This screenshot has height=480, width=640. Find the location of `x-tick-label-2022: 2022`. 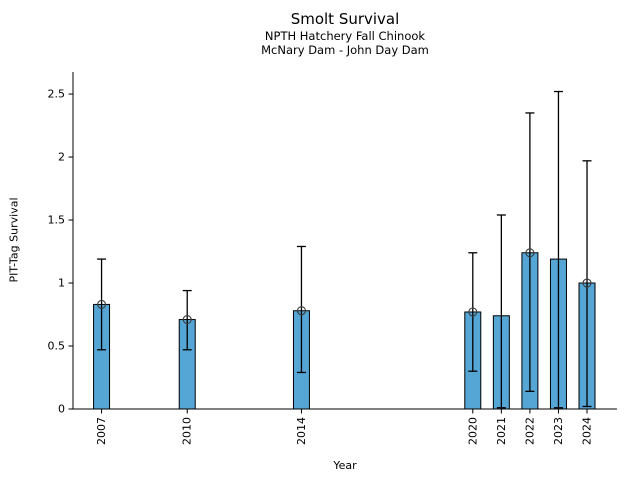

x-tick-label-2022: 2022 is located at coordinates (529, 431).